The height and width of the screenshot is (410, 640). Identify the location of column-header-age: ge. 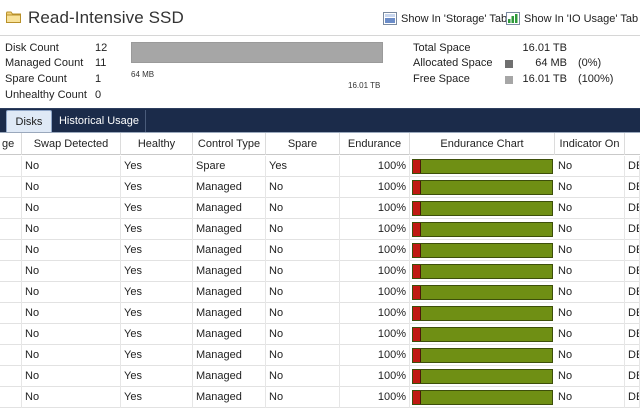
(11, 144).